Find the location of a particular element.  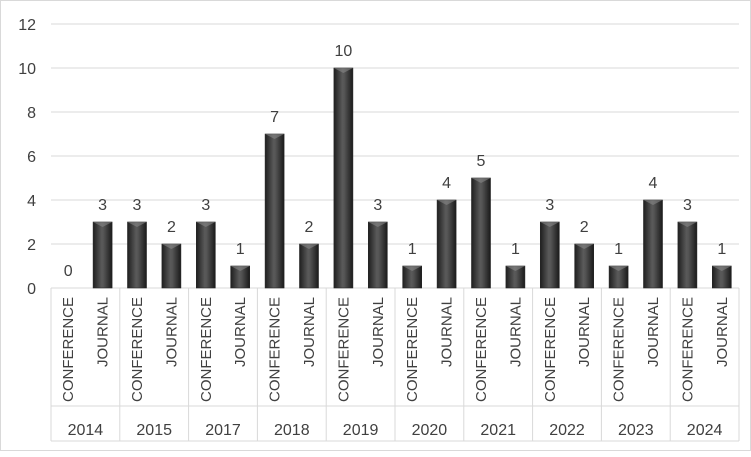

year-label: 2021 is located at coordinates (498, 430).